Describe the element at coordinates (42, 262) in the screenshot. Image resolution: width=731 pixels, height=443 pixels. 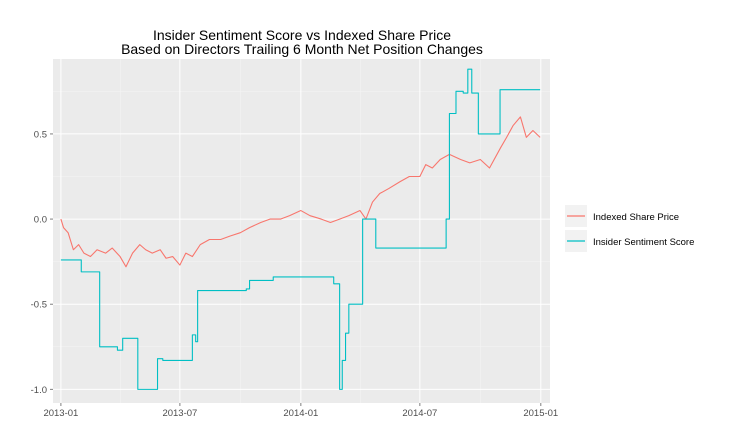
I see `y-axis: 0.5 0.0 -0.5 -1.0` at that location.